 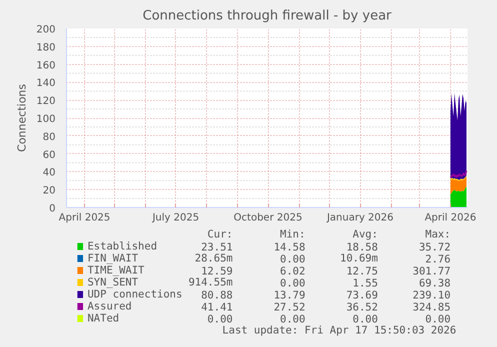 I want to click on text: 69.38, so click(x=434, y=284).